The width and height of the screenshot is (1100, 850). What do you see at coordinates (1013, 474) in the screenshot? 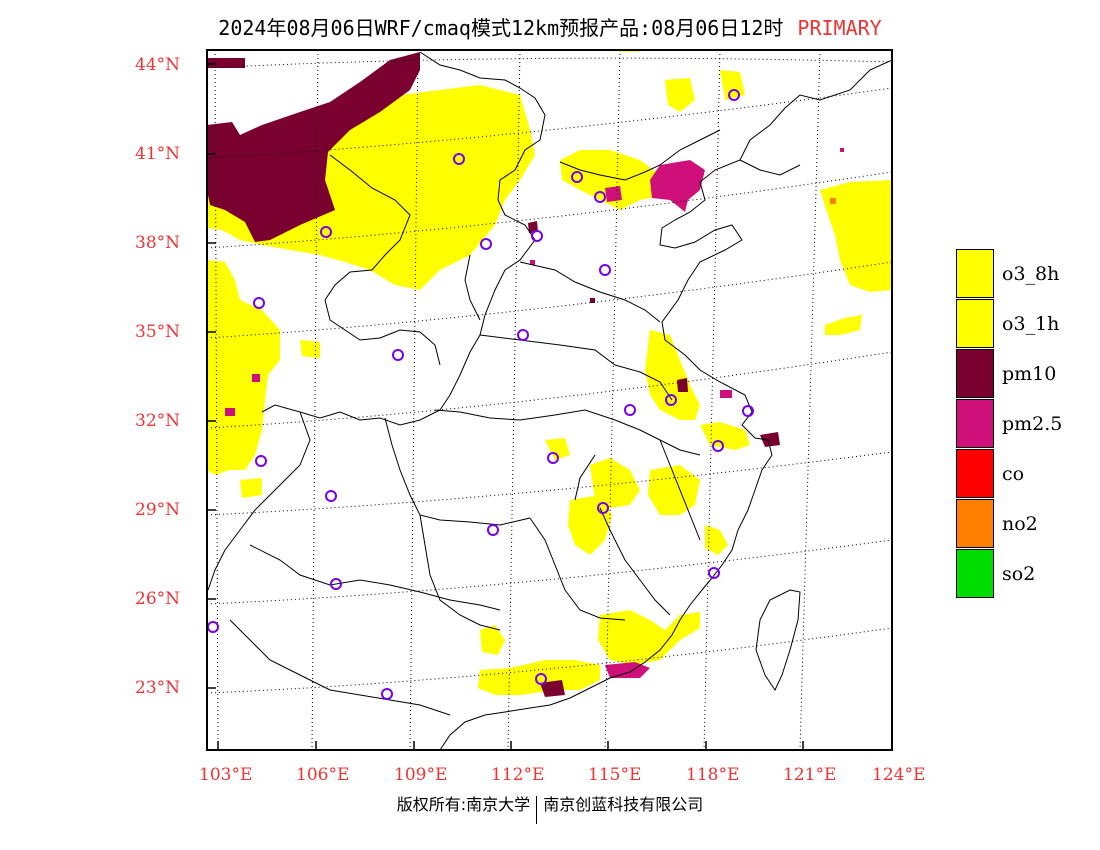
I see `legend-label: co` at bounding box center [1013, 474].